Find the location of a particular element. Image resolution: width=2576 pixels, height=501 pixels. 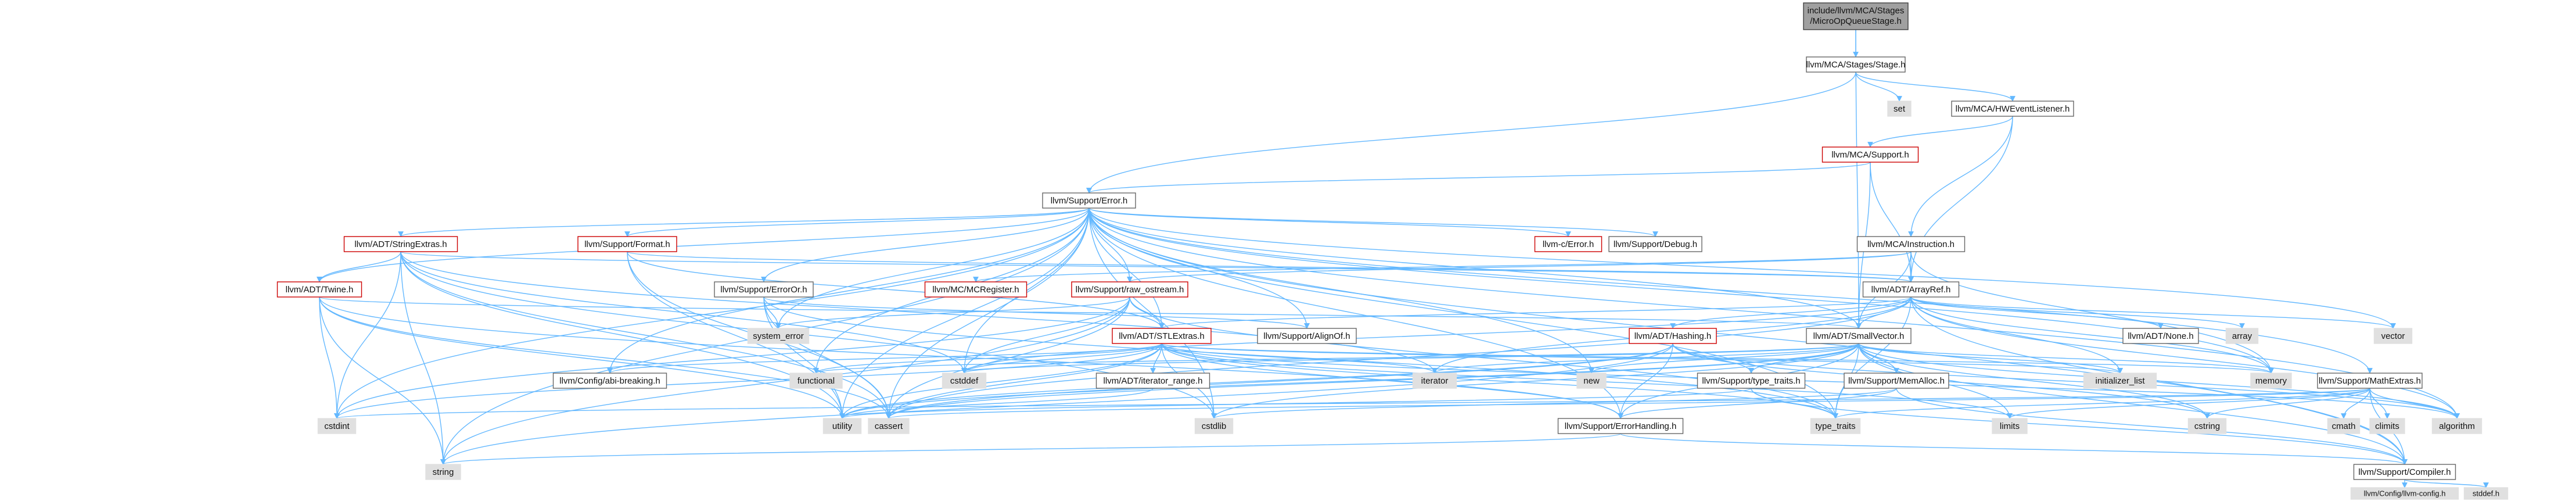

node-type-traits: type_traits is located at coordinates (1836, 426).